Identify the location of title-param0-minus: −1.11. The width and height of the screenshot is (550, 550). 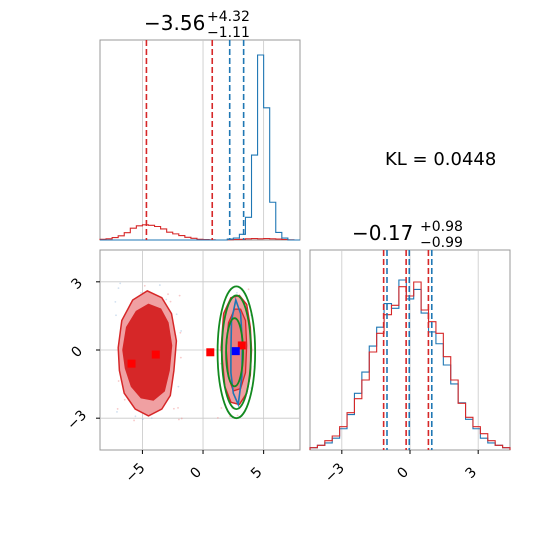
(228, 33).